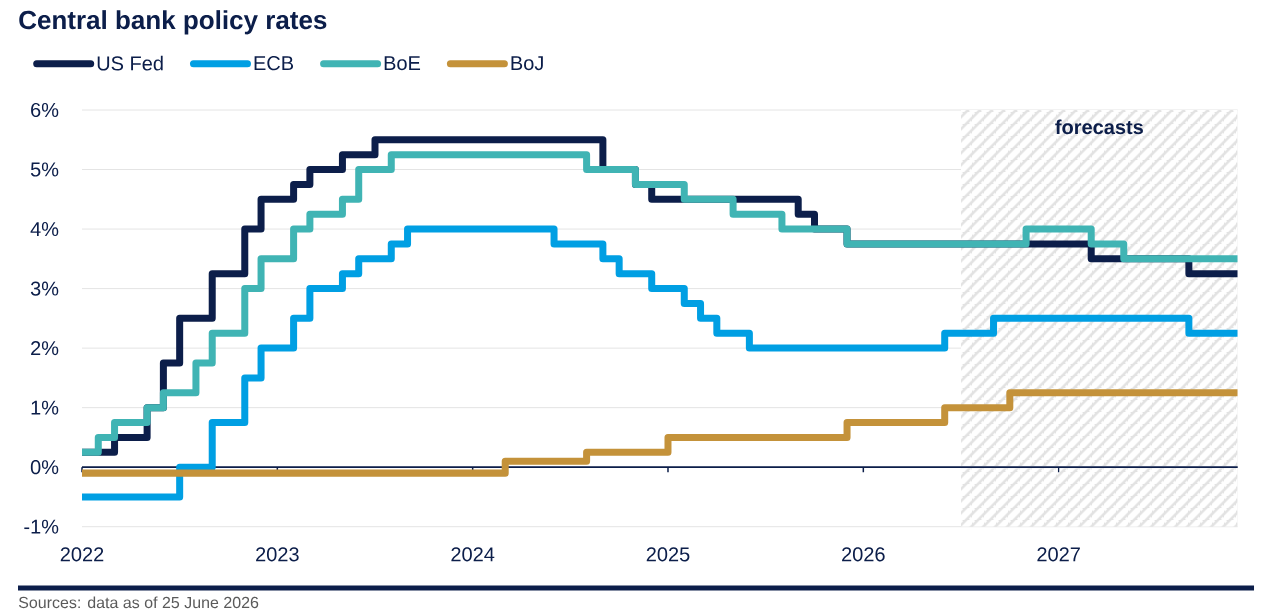 Image resolution: width=1280 pixels, height=616 pixels. I want to click on y-tick-label: 2%, so click(45, 348).